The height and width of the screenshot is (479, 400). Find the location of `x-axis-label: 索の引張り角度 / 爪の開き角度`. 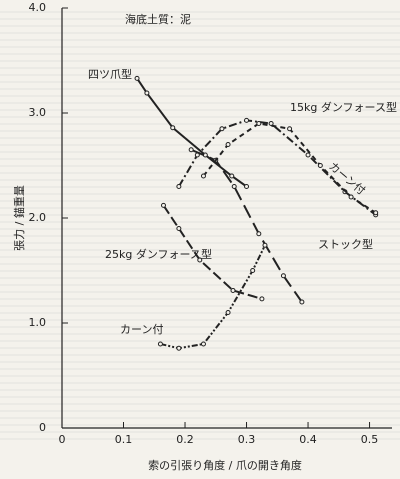

x-axis-label: 索の引張り角度 / 爪の開き角度 is located at coordinates (225, 465).